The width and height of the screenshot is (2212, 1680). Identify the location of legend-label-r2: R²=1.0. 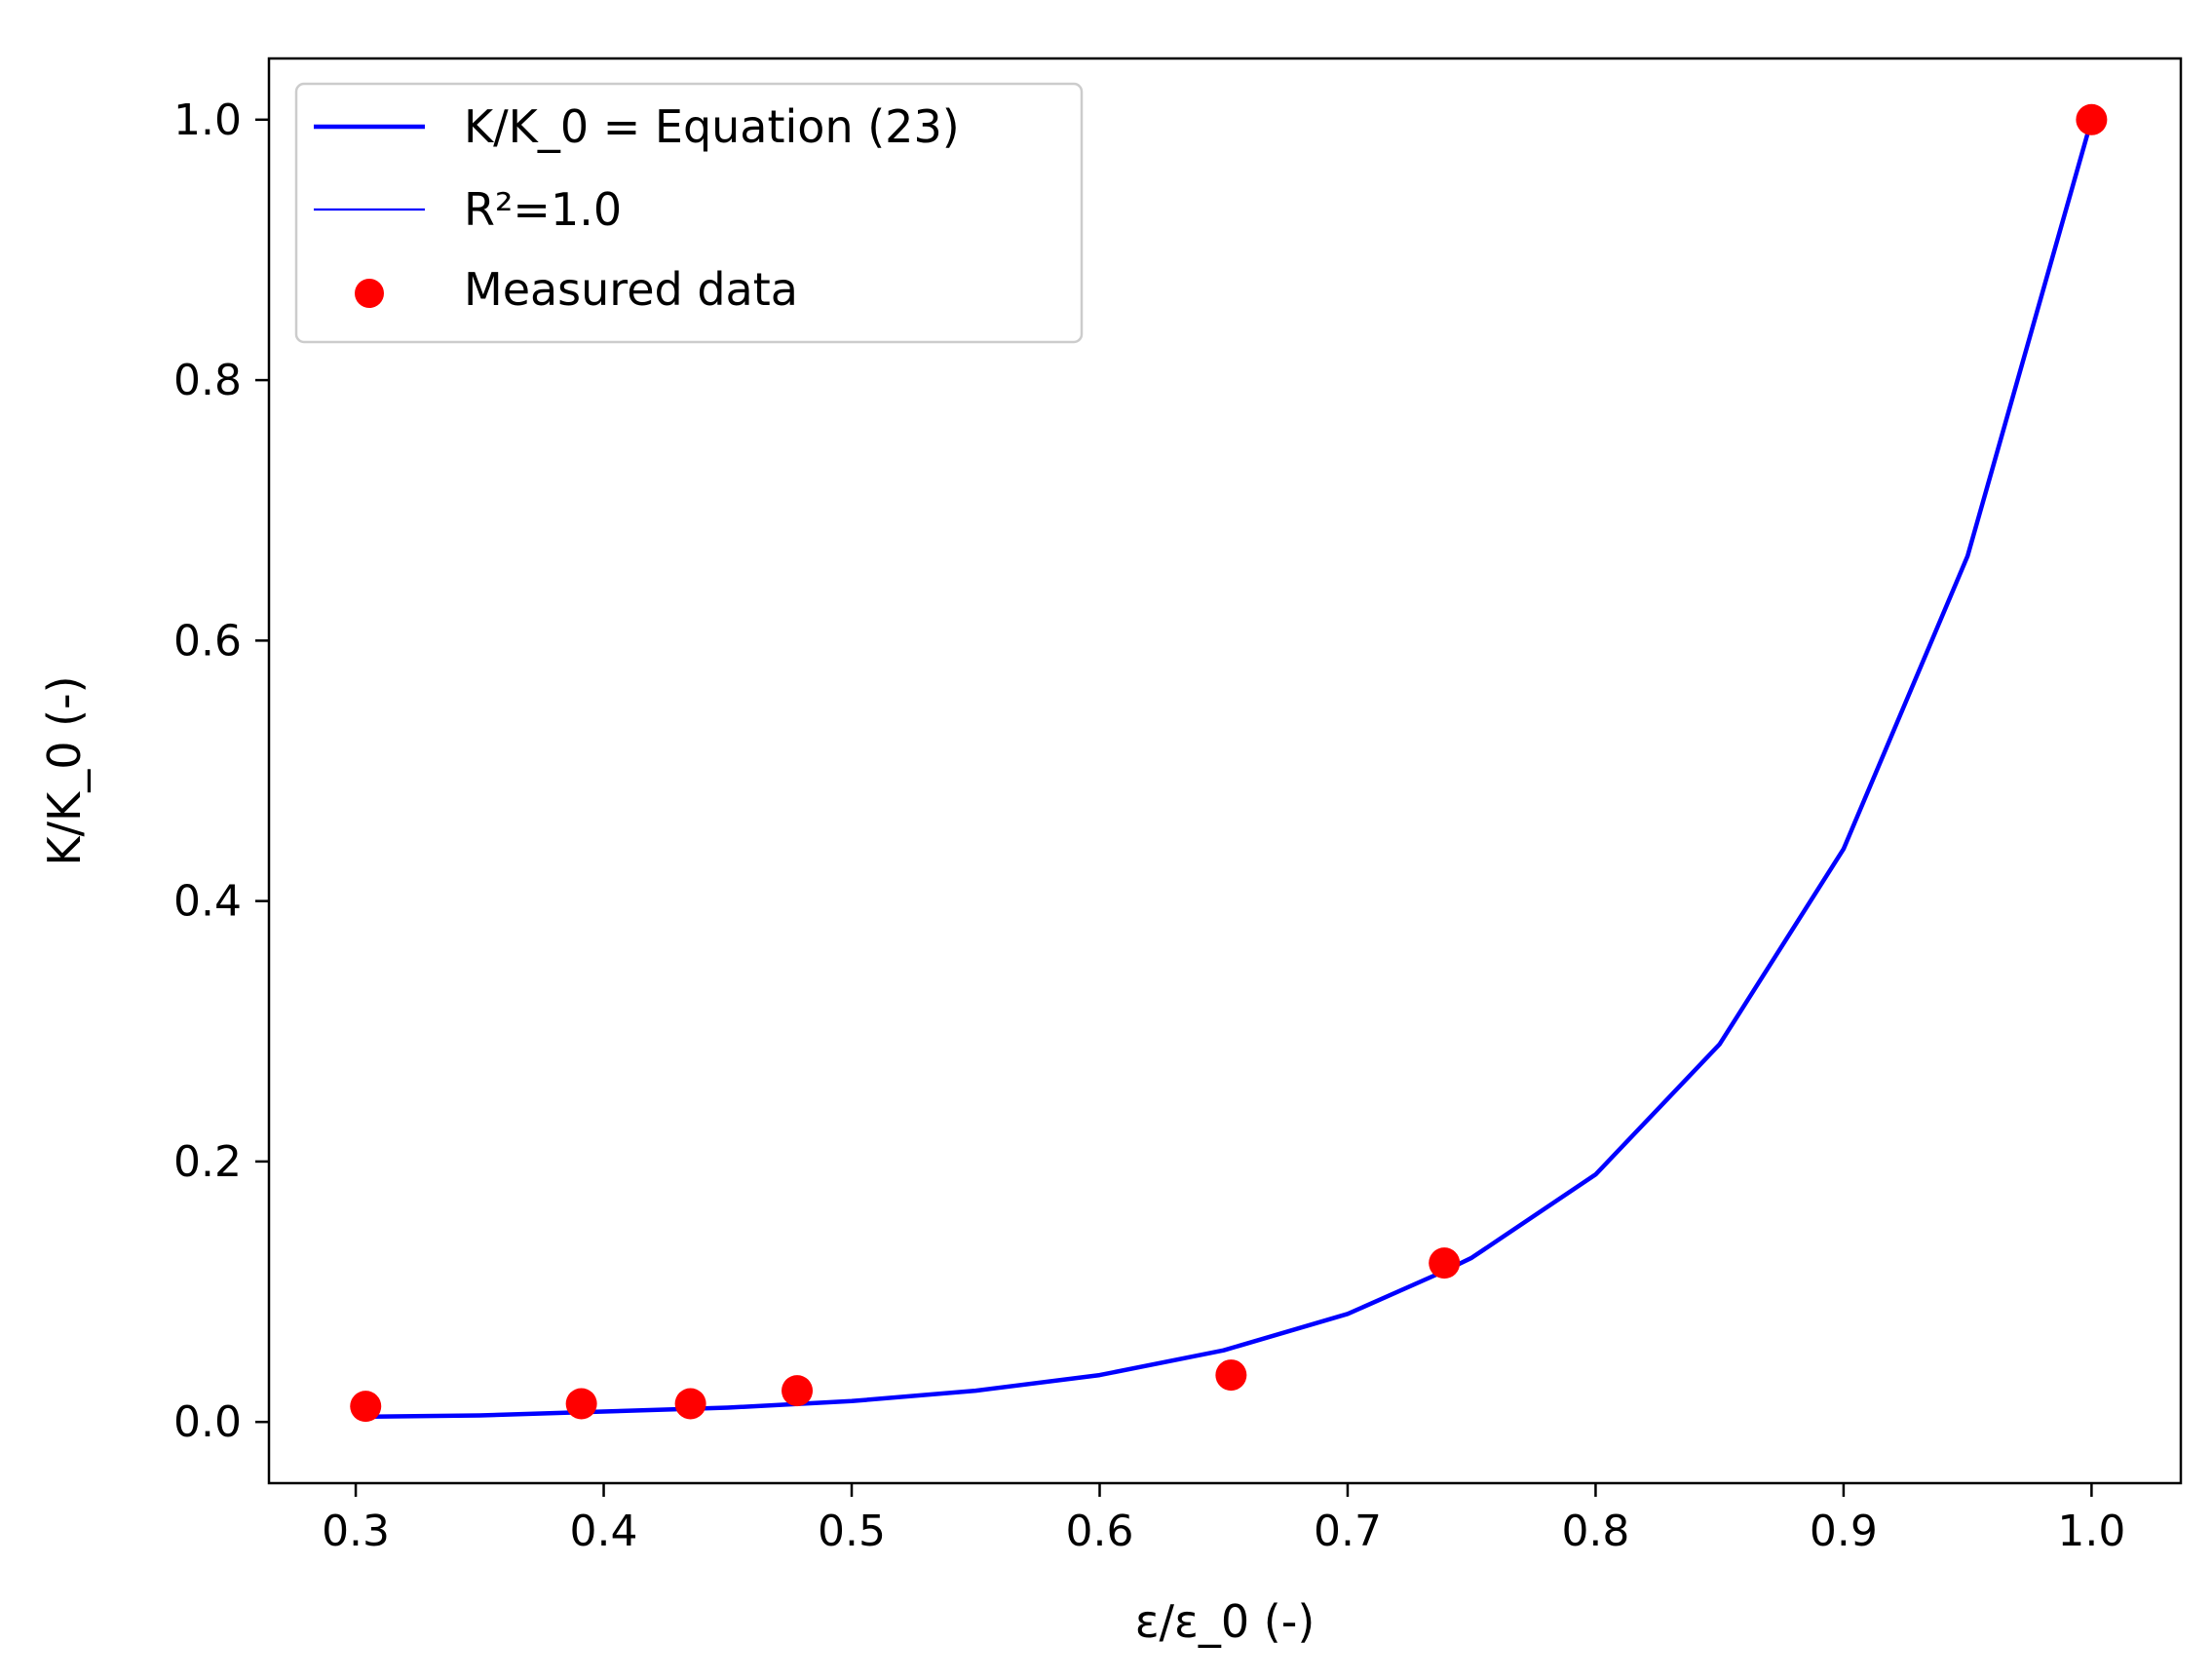
(543, 209).